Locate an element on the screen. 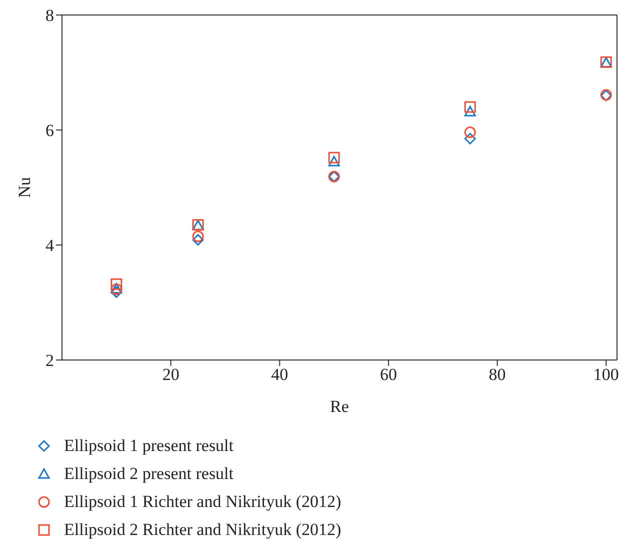 This screenshot has height=552, width=634. x-tick-label: 40 is located at coordinates (279, 374).